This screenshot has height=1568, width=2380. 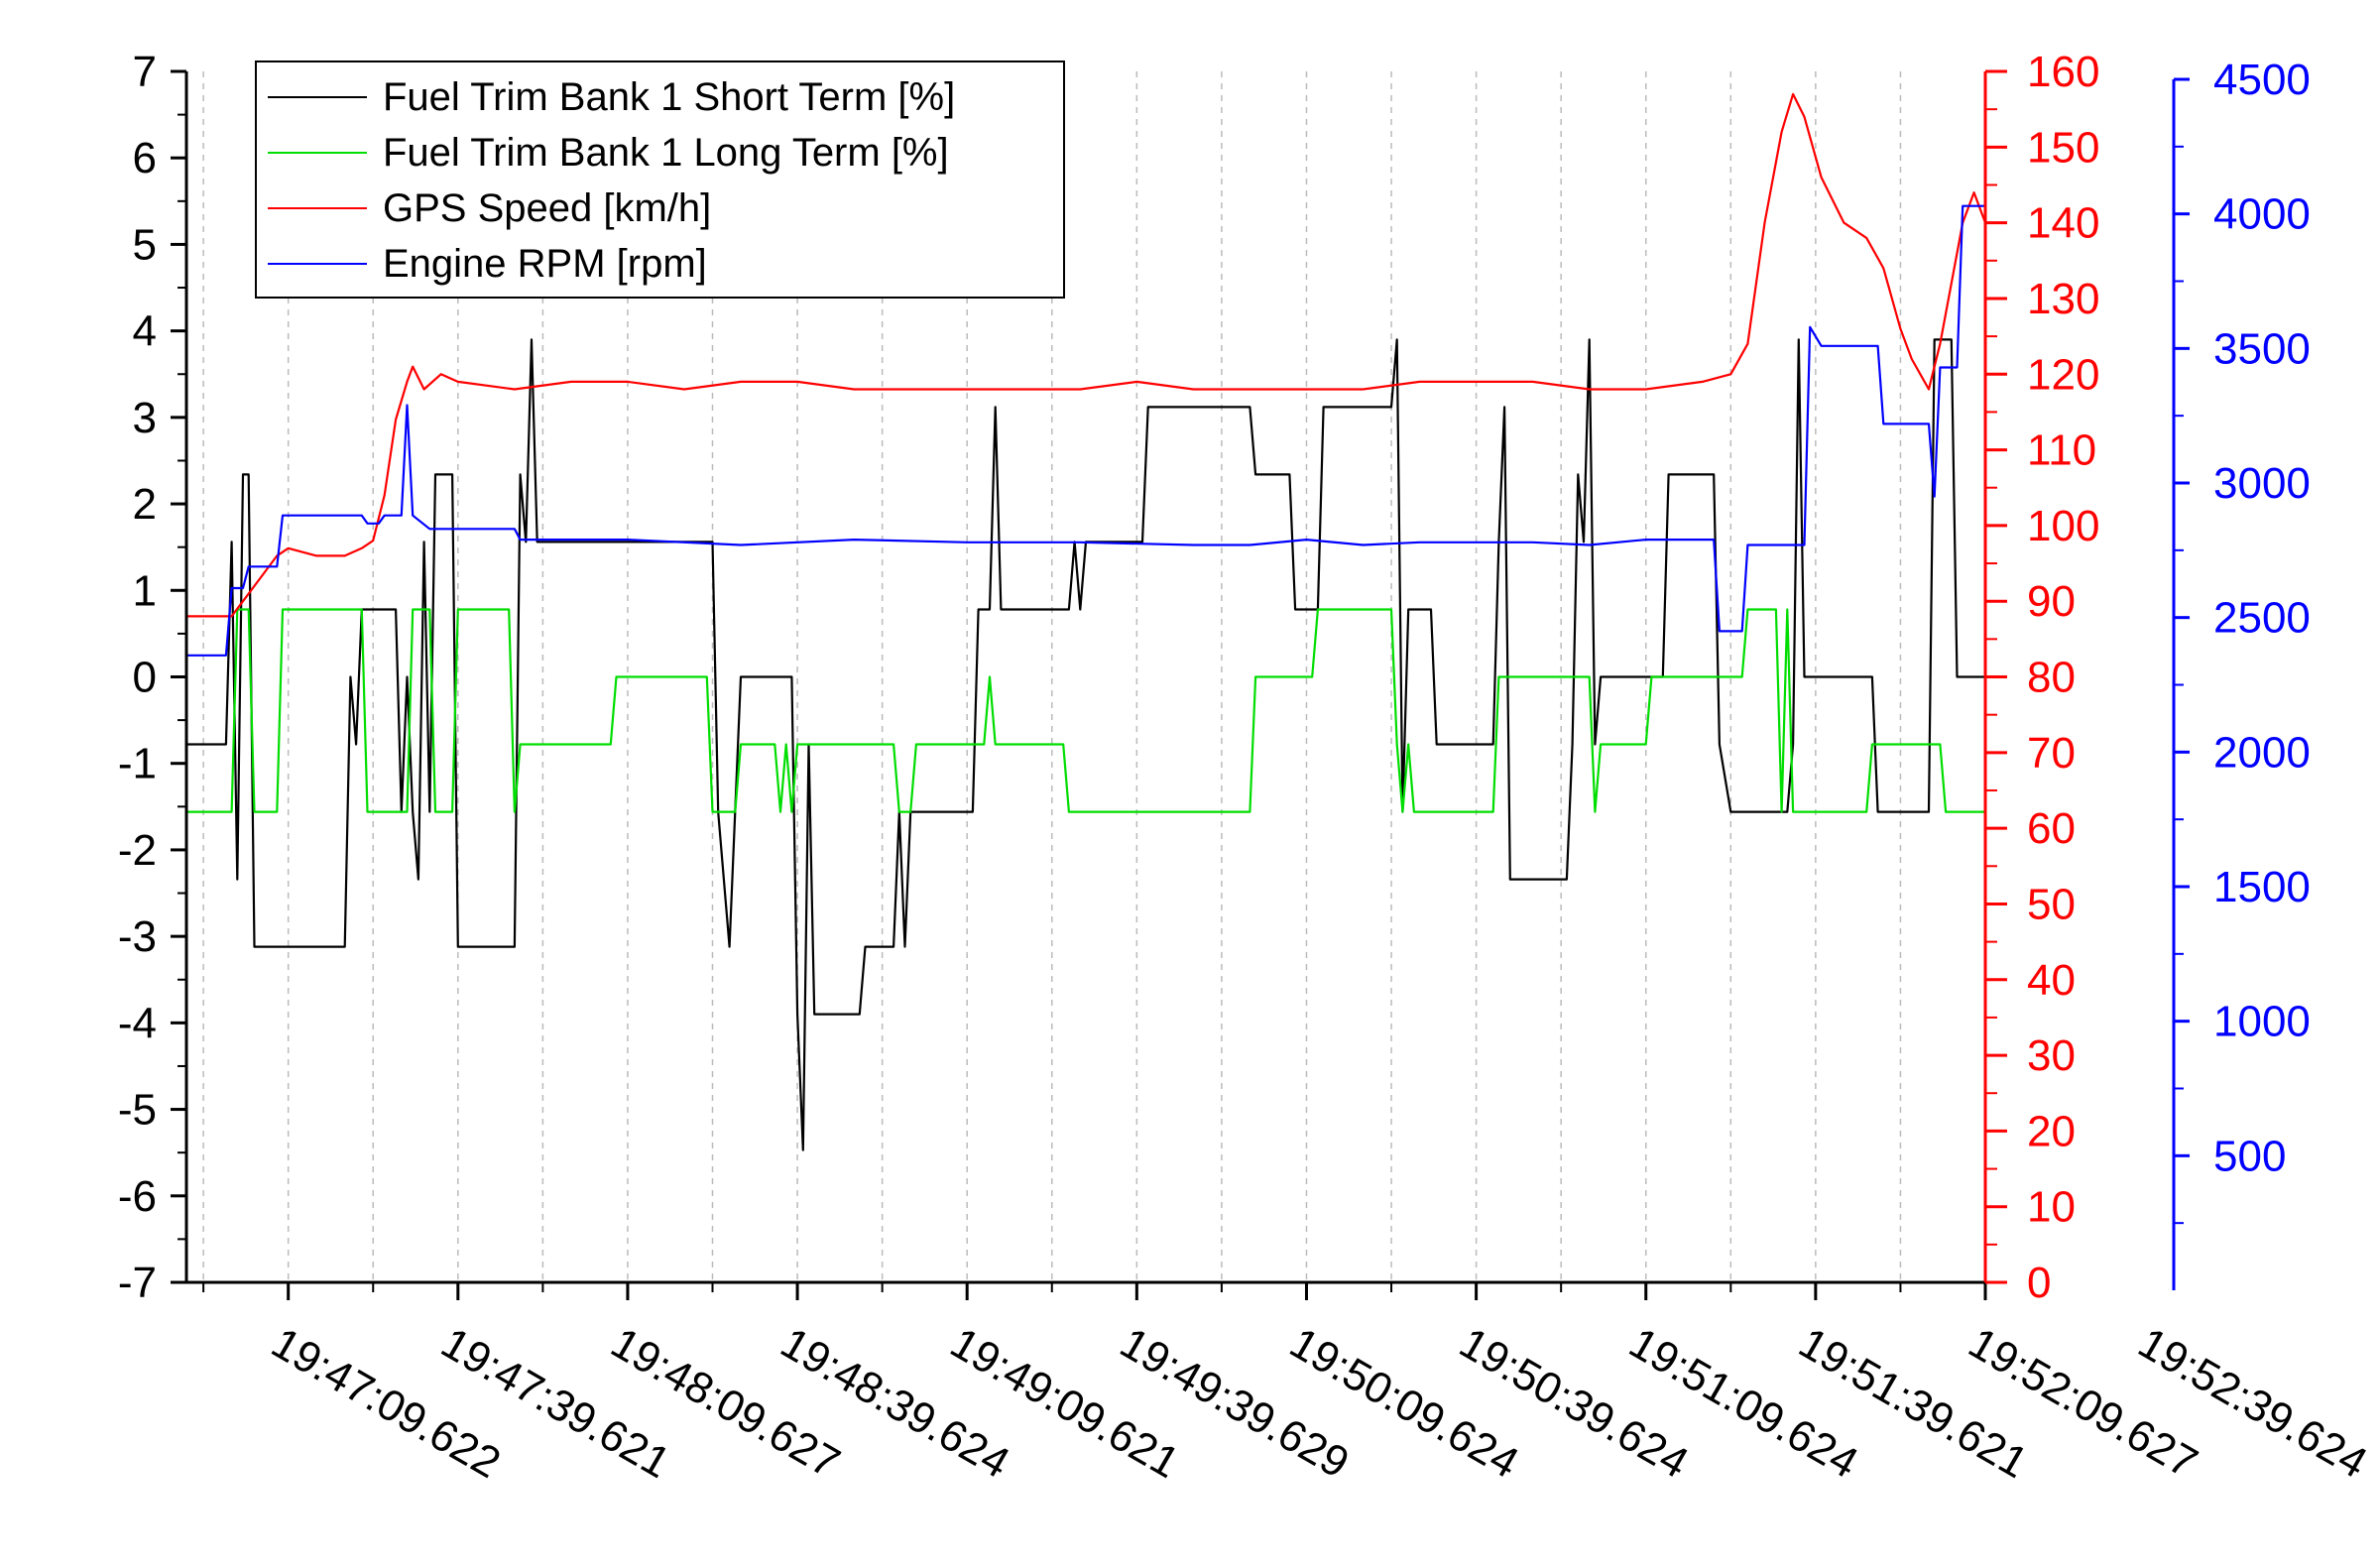 What do you see at coordinates (2063, 72) in the screenshot?
I see `speed-tick-label: 160` at bounding box center [2063, 72].